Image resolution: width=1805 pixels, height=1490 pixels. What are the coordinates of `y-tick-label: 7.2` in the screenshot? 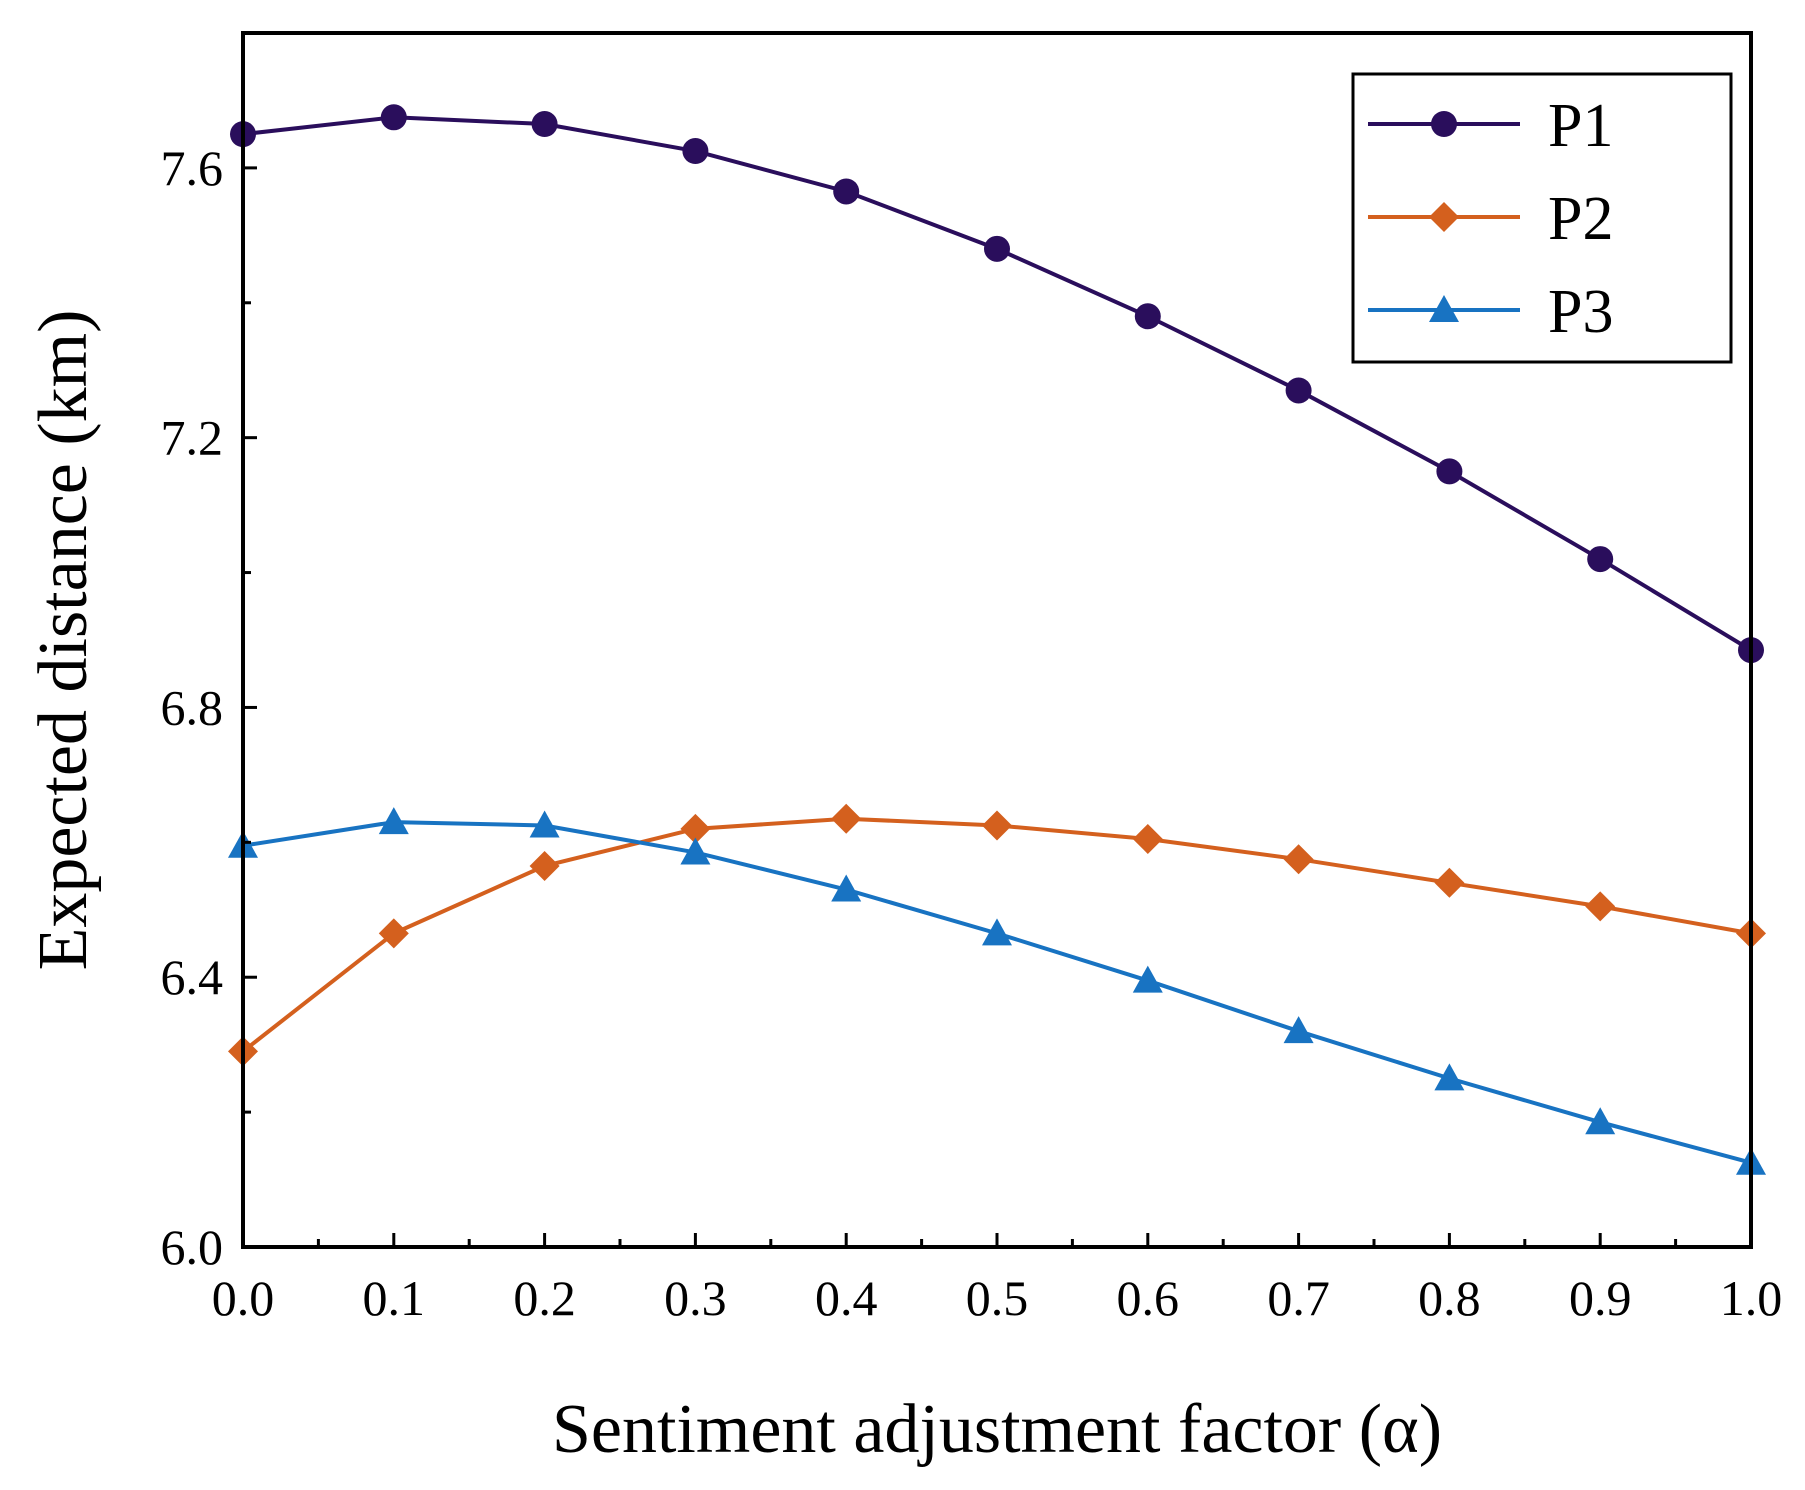 It's located at (192, 438).